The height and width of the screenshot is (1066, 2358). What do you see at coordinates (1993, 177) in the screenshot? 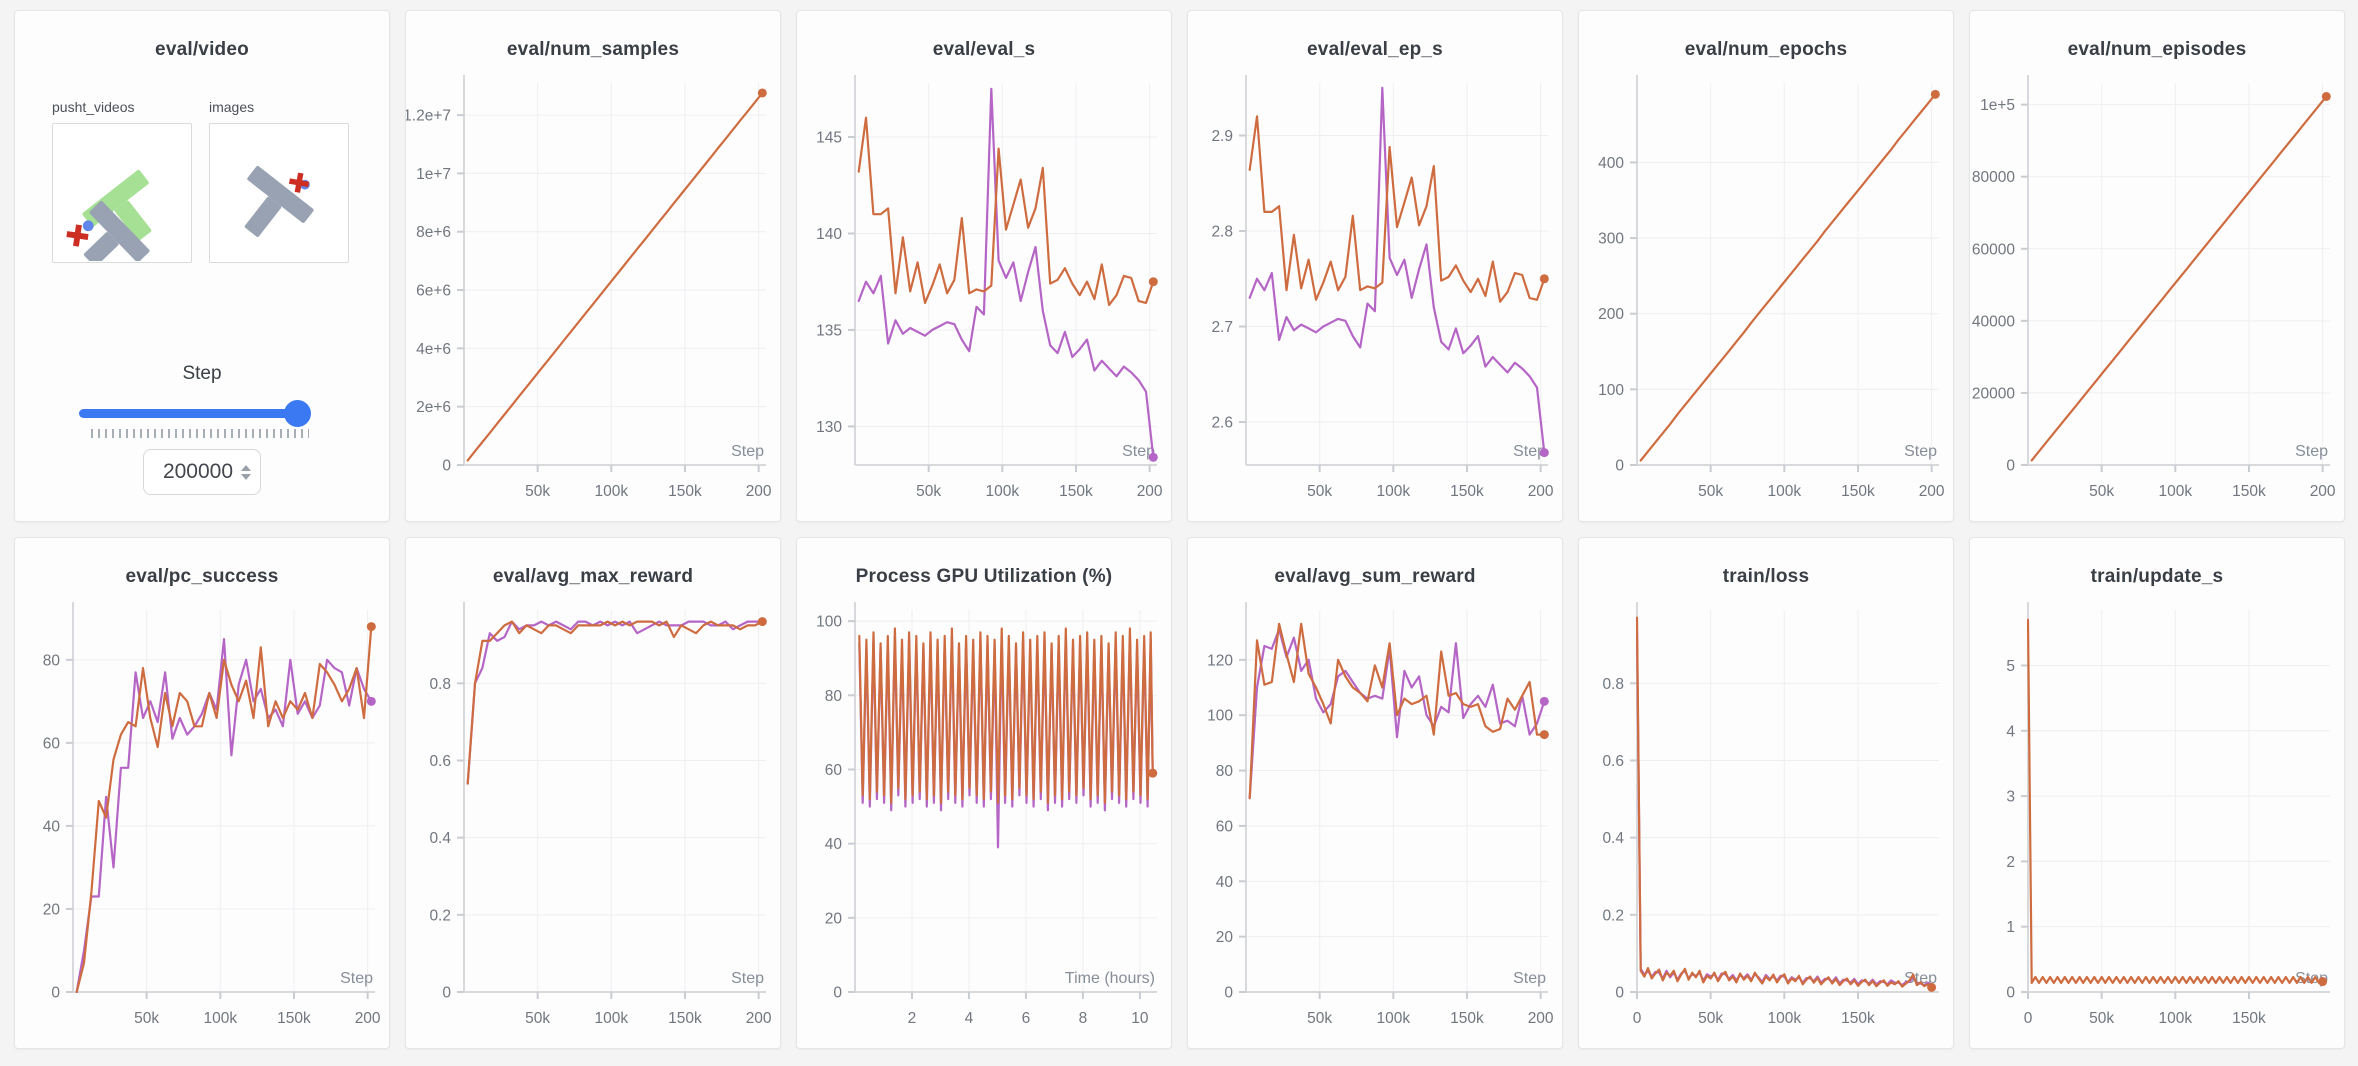
I see `svg-text: 80000` at bounding box center [1993, 177].